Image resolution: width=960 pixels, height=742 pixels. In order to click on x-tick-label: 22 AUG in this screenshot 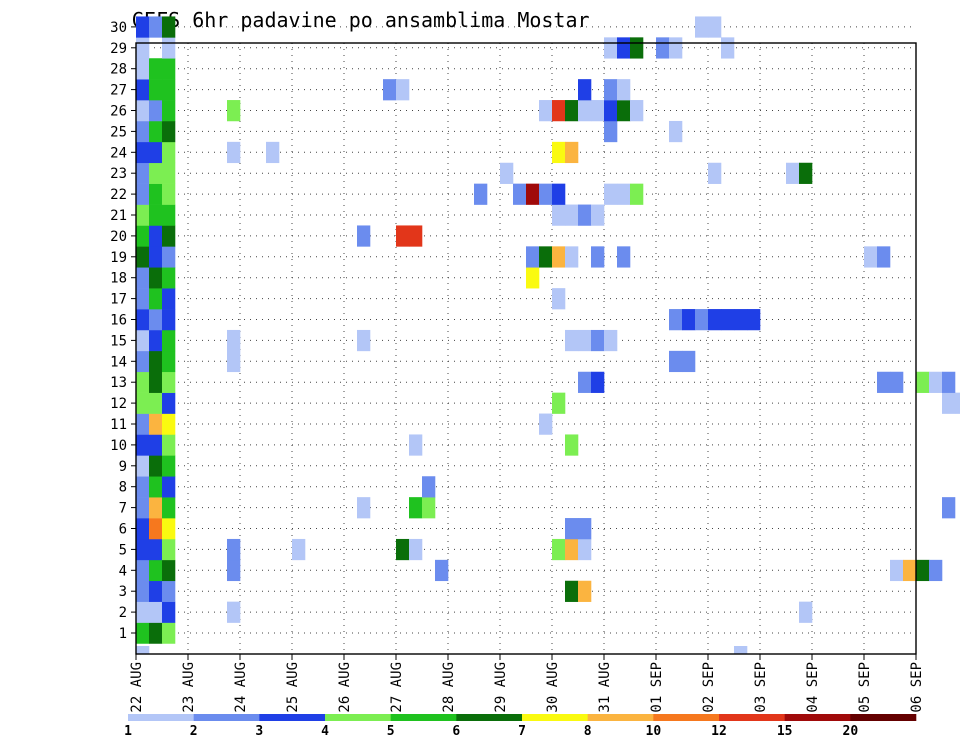, I will do `click(137, 687)`.